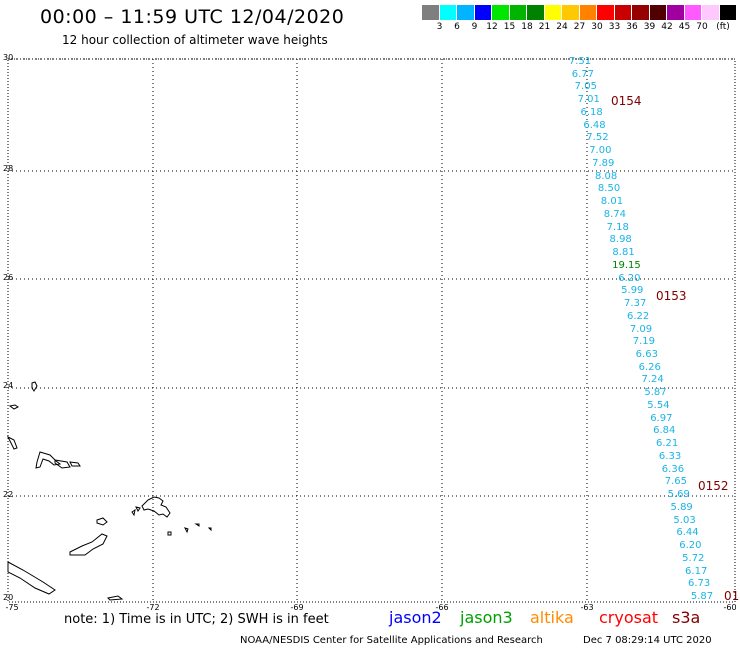 Image resolution: width=740 pixels, height=650 pixels. What do you see at coordinates (686, 617) in the screenshot?
I see `satellite-s3a: s3a` at bounding box center [686, 617].